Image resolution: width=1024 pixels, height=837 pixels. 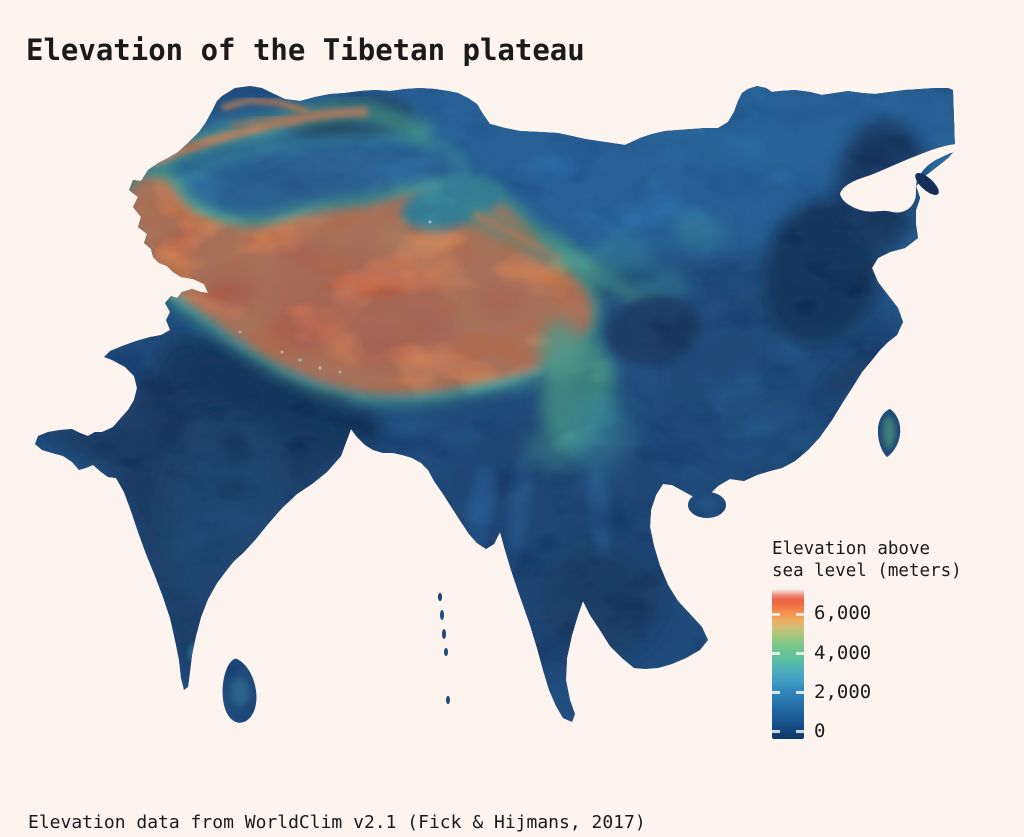 What do you see at coordinates (898, 178) in the screenshot?
I see `bohai-bay` at bounding box center [898, 178].